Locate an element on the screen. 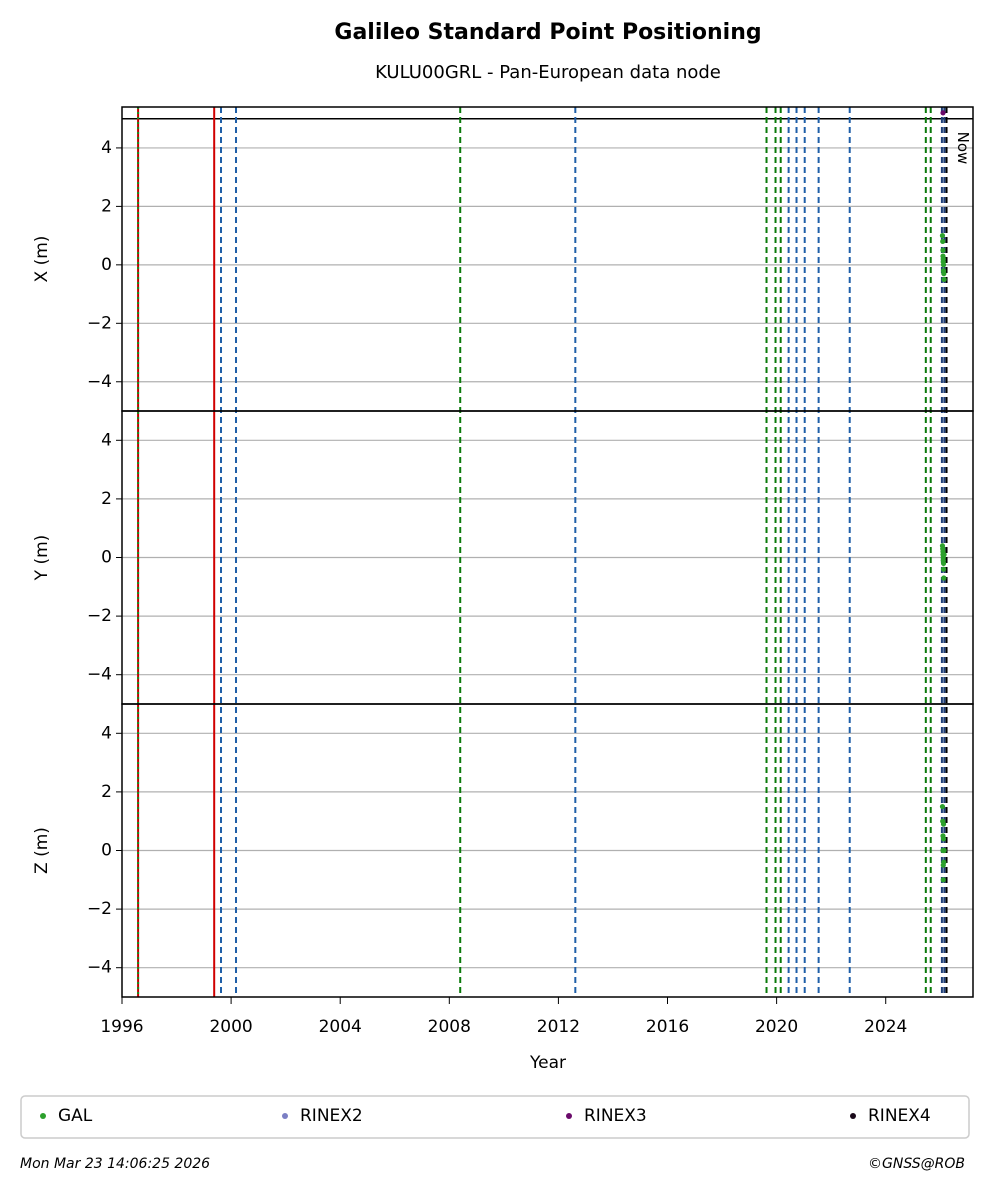  x-tick-label: 2024 is located at coordinates (885, 1027).